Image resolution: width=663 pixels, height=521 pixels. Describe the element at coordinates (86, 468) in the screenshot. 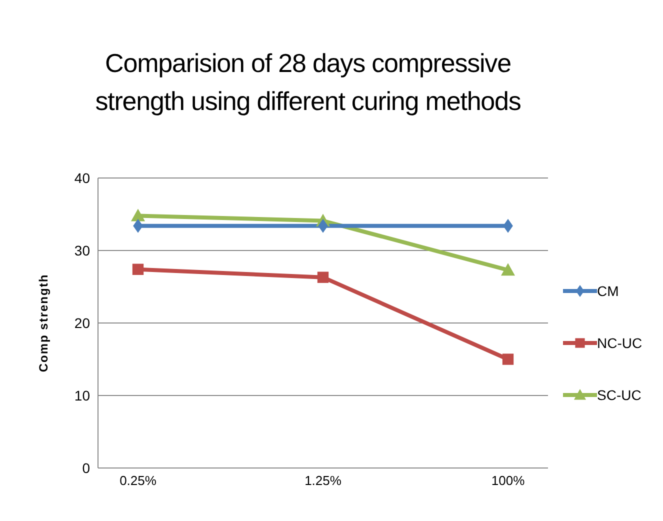

I see `y-tick-label: 0` at that location.